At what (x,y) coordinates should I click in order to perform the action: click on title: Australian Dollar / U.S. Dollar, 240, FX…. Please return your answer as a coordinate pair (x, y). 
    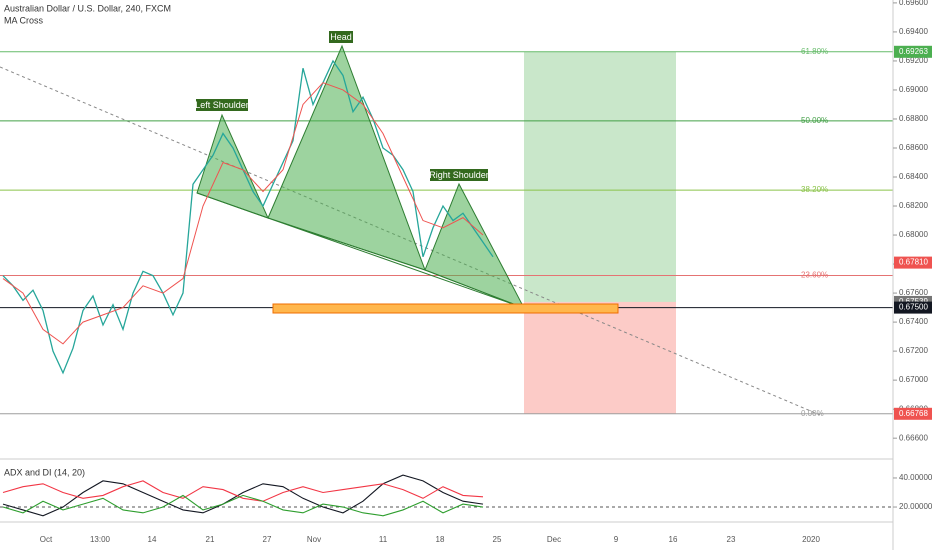
    Looking at the image, I should click on (87, 8).